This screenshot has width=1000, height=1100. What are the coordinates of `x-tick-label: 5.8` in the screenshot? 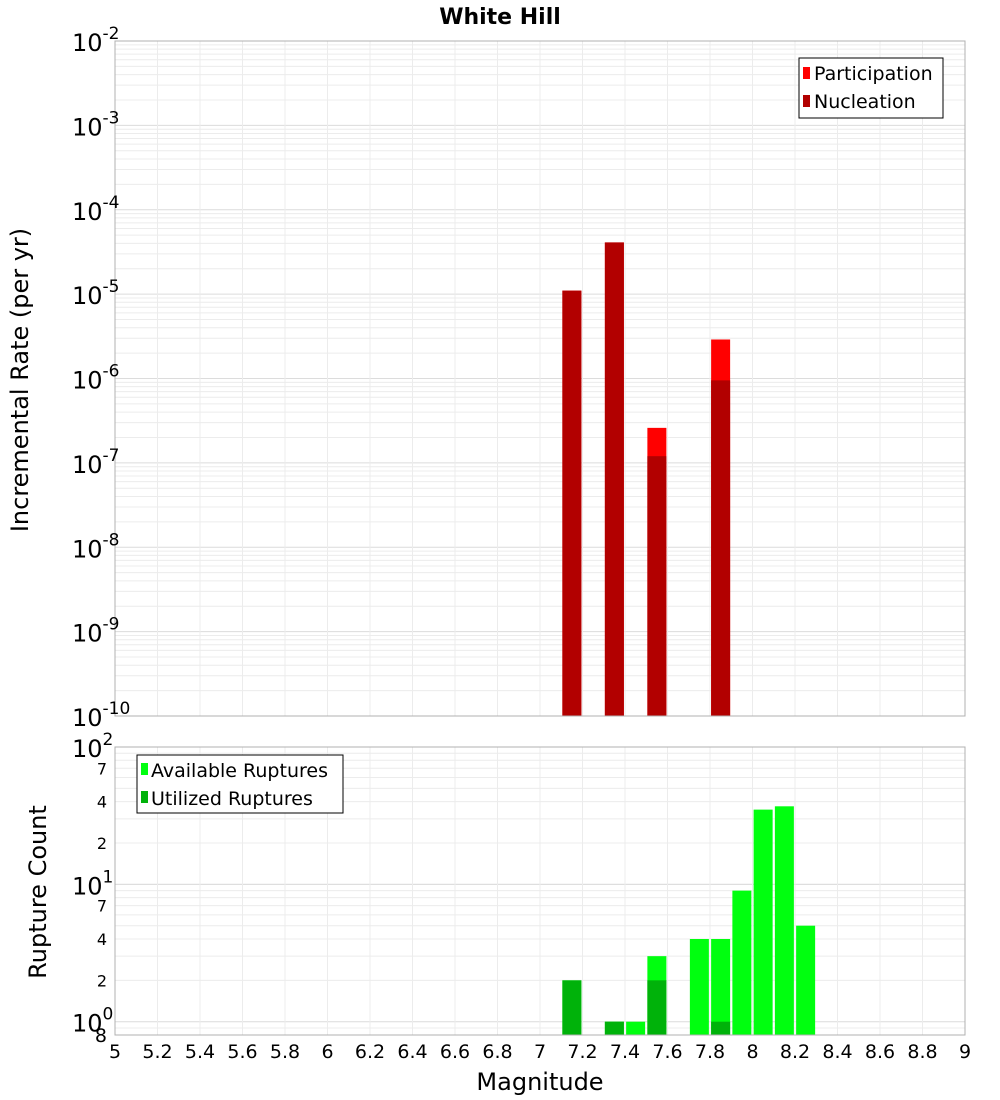 It's located at (285, 1052).